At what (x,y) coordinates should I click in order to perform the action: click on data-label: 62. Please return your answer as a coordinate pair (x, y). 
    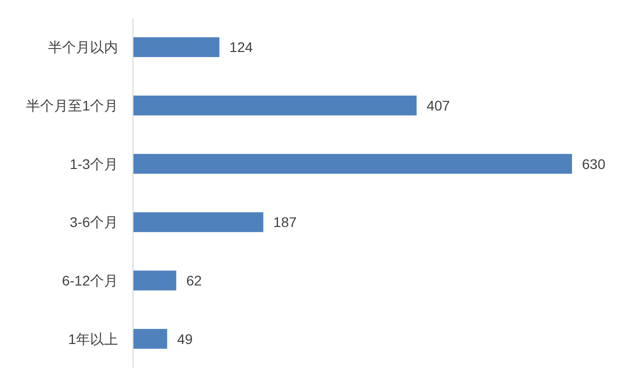
    Looking at the image, I should click on (194, 280).